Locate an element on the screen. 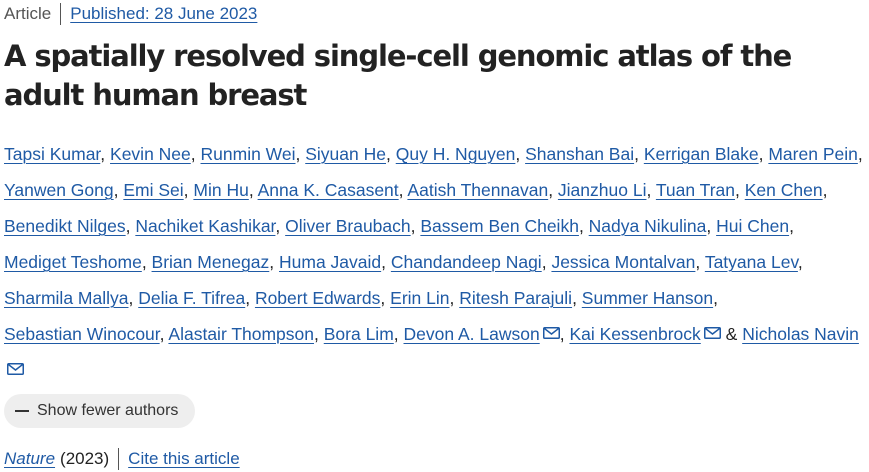 Image resolution: width=869 pixels, height=472 pixels. author-link: Aatish Thennavan is located at coordinates (478, 190).